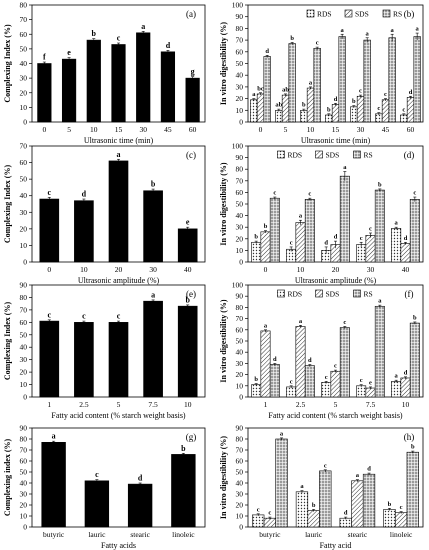 This screenshot has width=429, height=550. Describe the element at coordinates (260, 88) in the screenshot. I see `significance-letter: bc` at that location.